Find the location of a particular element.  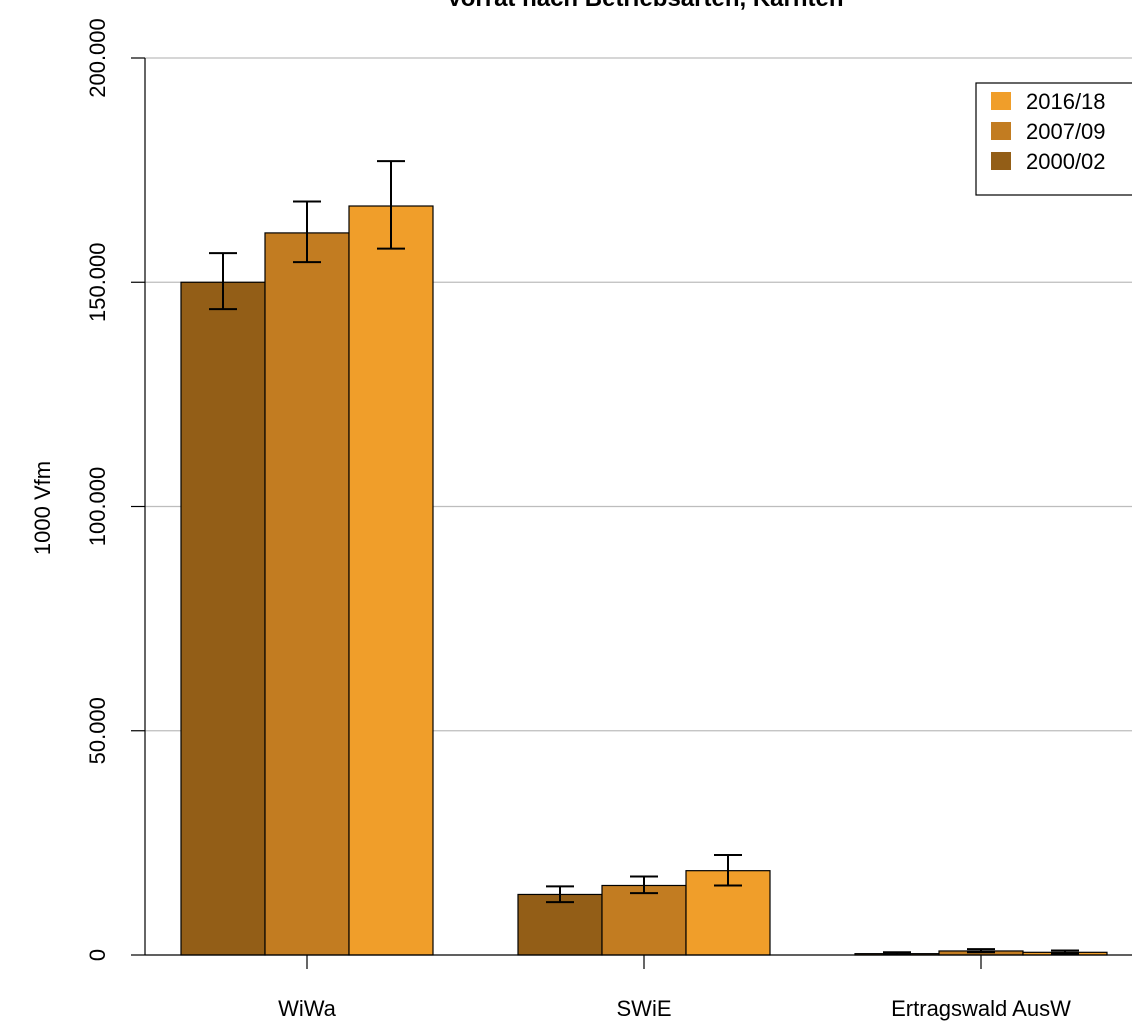

legend: 2016/18 2007/09 2000/02 is located at coordinates (1053, 139).